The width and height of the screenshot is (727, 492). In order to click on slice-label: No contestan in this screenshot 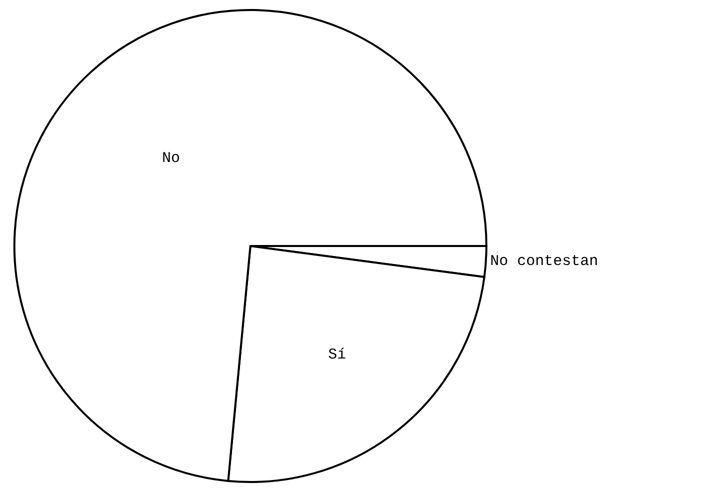, I will do `click(544, 261)`.